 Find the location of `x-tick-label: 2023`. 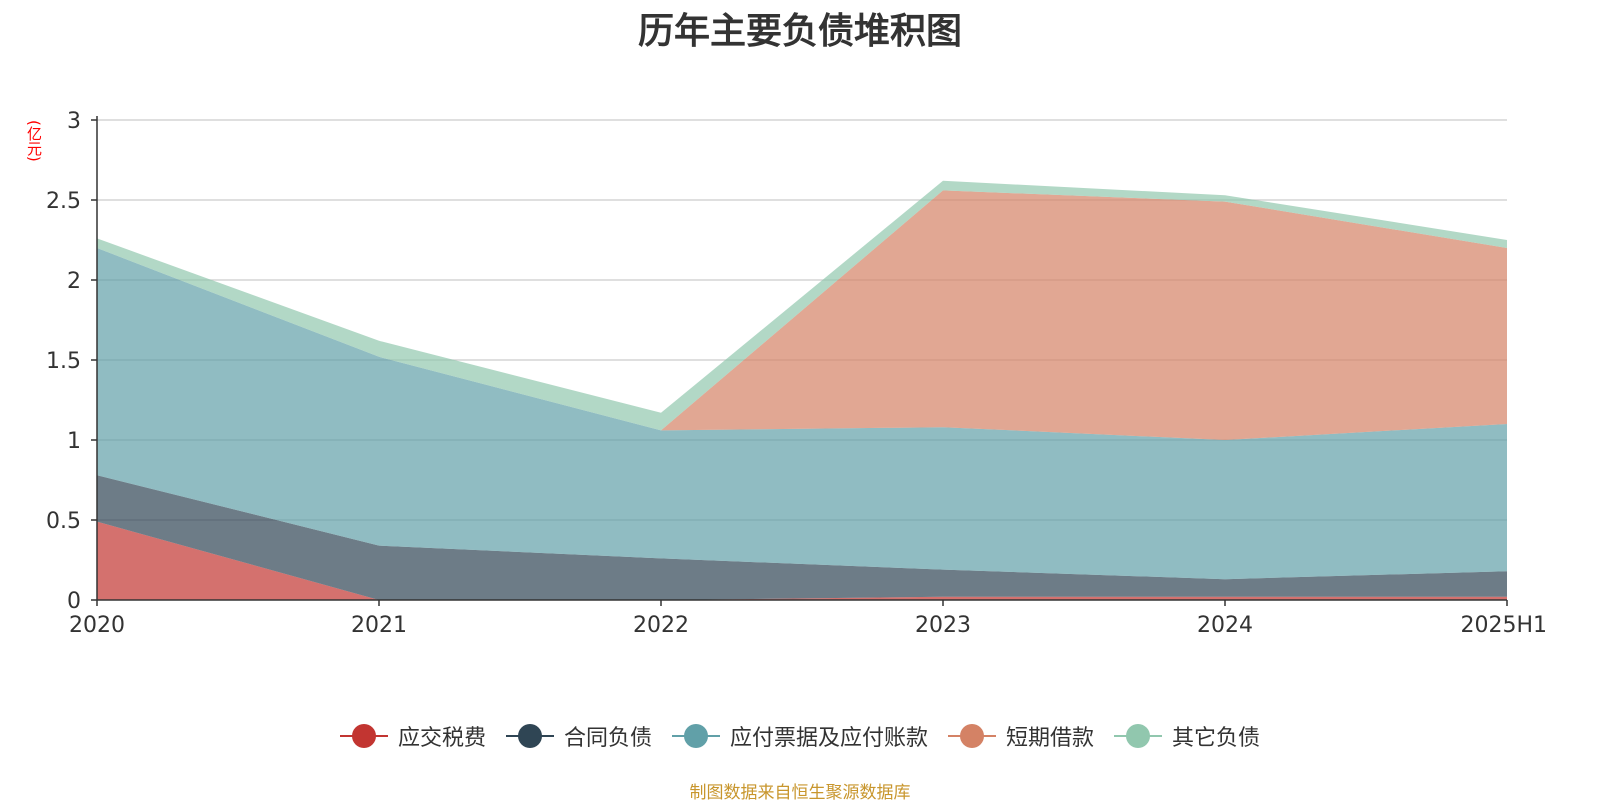

x-tick-label: 2023 is located at coordinates (943, 625).